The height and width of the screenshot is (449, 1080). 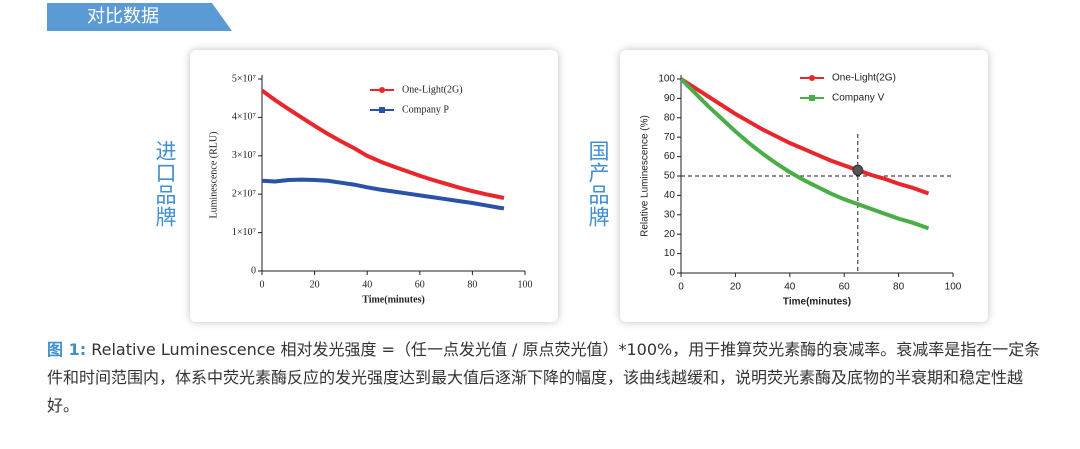 What do you see at coordinates (244, 155) in the screenshot?
I see `y-tick-label: 3×10⁷` at bounding box center [244, 155].